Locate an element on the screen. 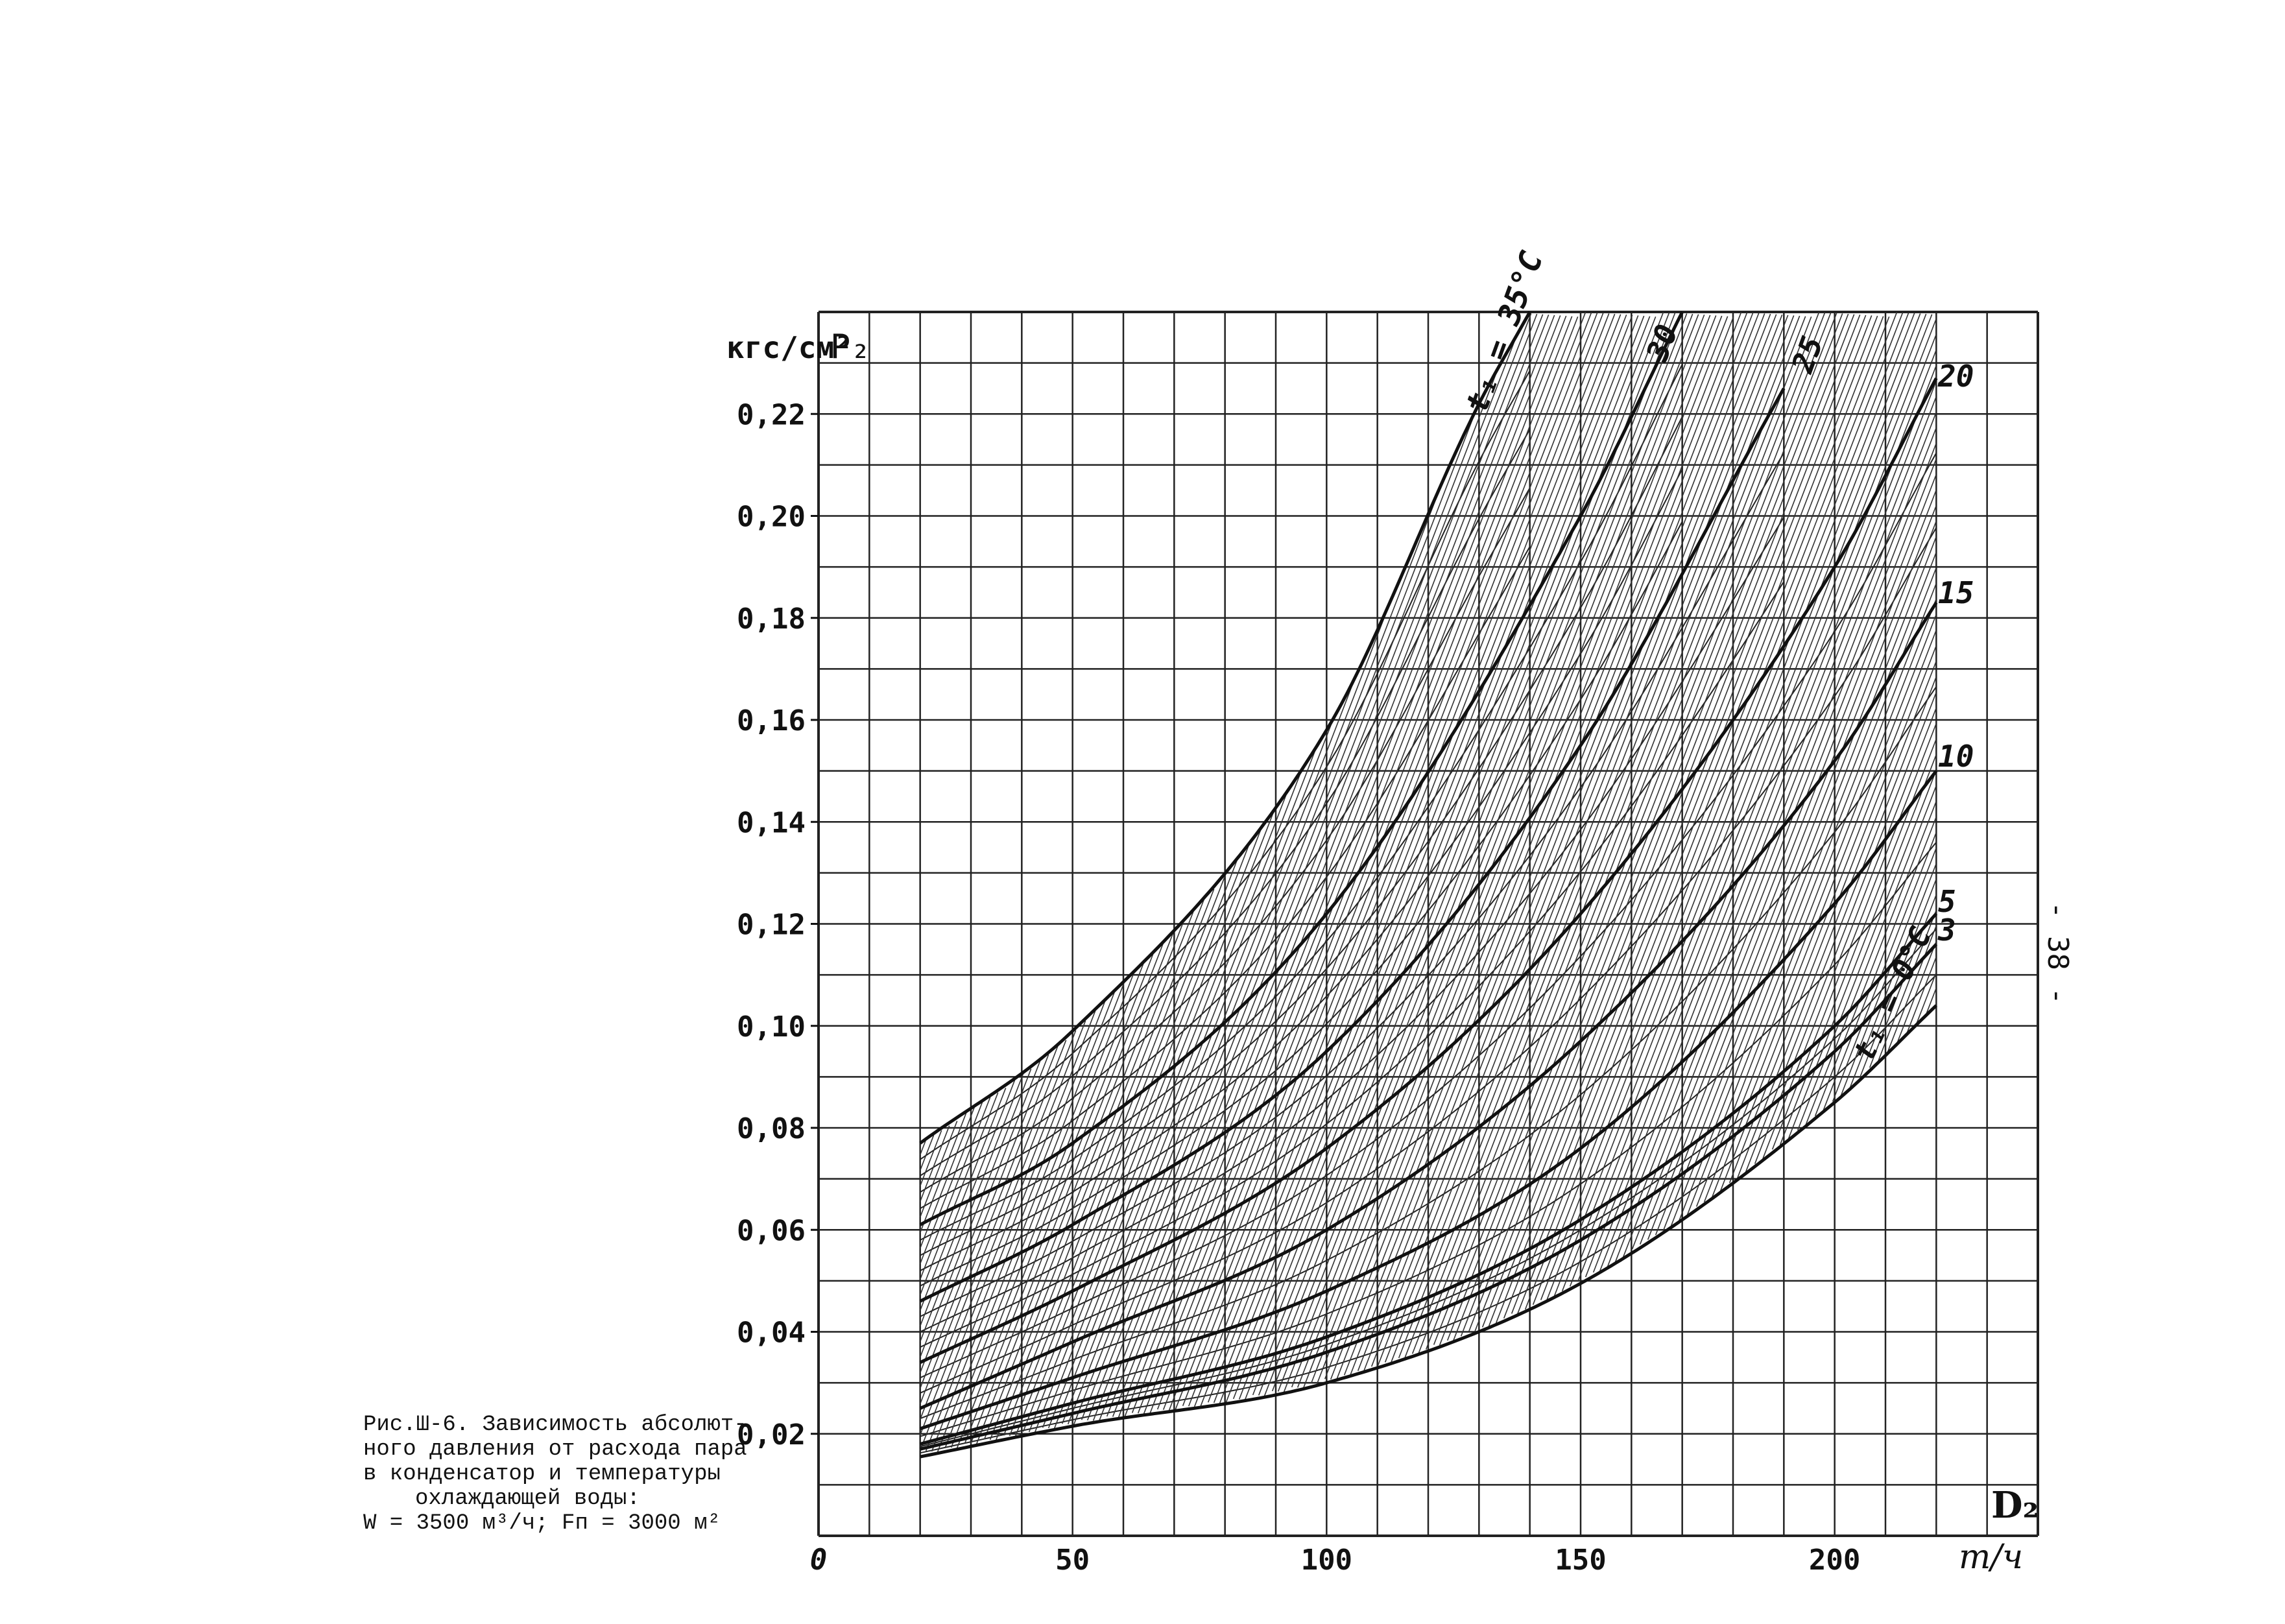 The height and width of the screenshot is (1624, 2285). caption-line: охлаждающей воды: is located at coordinates (527, 1499).